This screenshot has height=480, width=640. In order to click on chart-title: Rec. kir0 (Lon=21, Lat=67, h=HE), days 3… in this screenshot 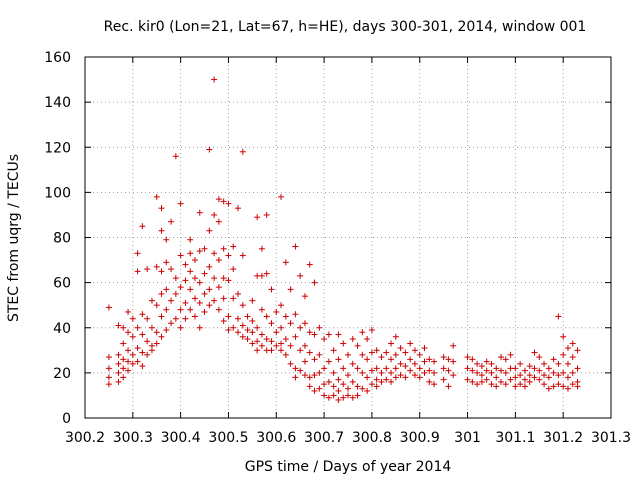, I will do `click(345, 27)`.